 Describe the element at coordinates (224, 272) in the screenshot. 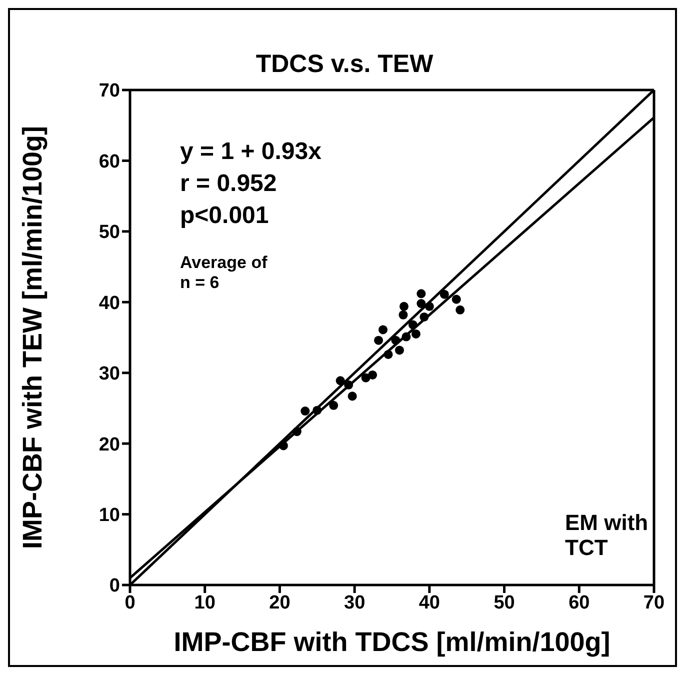

I see `annotation: Average of n = 6` at that location.